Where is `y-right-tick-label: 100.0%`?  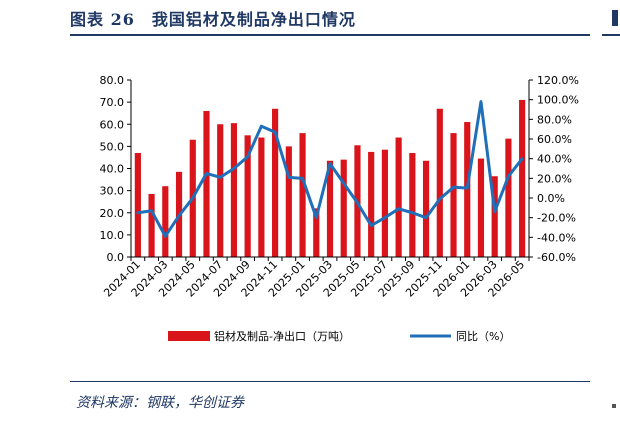 y-right-tick-label: 100.0% is located at coordinates (558, 100).